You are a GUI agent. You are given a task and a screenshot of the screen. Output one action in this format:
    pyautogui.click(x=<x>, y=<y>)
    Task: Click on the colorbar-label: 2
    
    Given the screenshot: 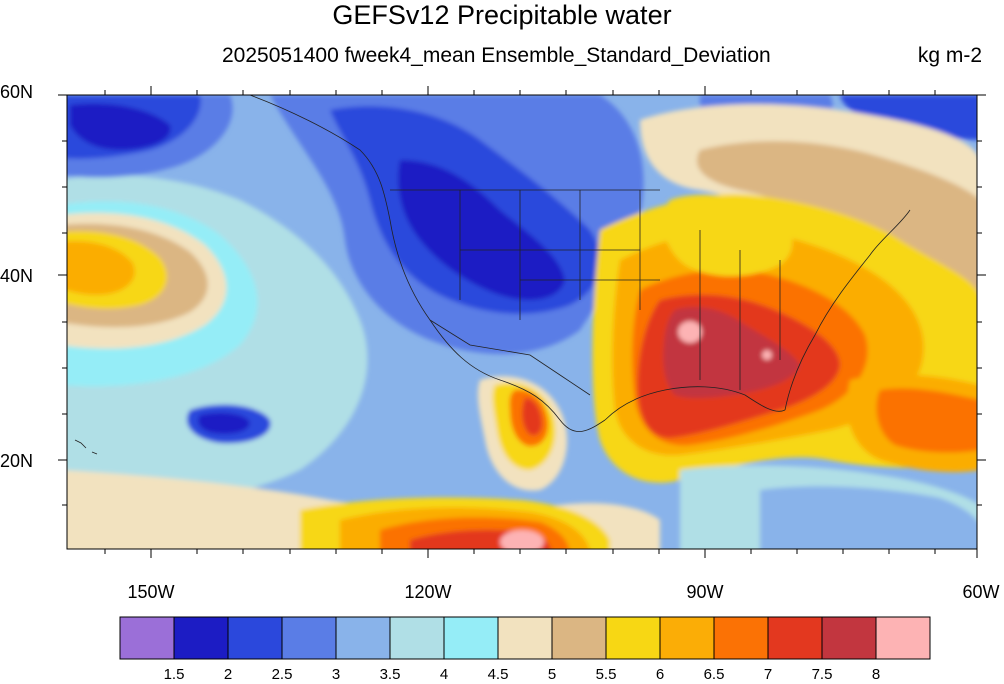 What is the action you would take?
    pyautogui.click(x=228, y=674)
    